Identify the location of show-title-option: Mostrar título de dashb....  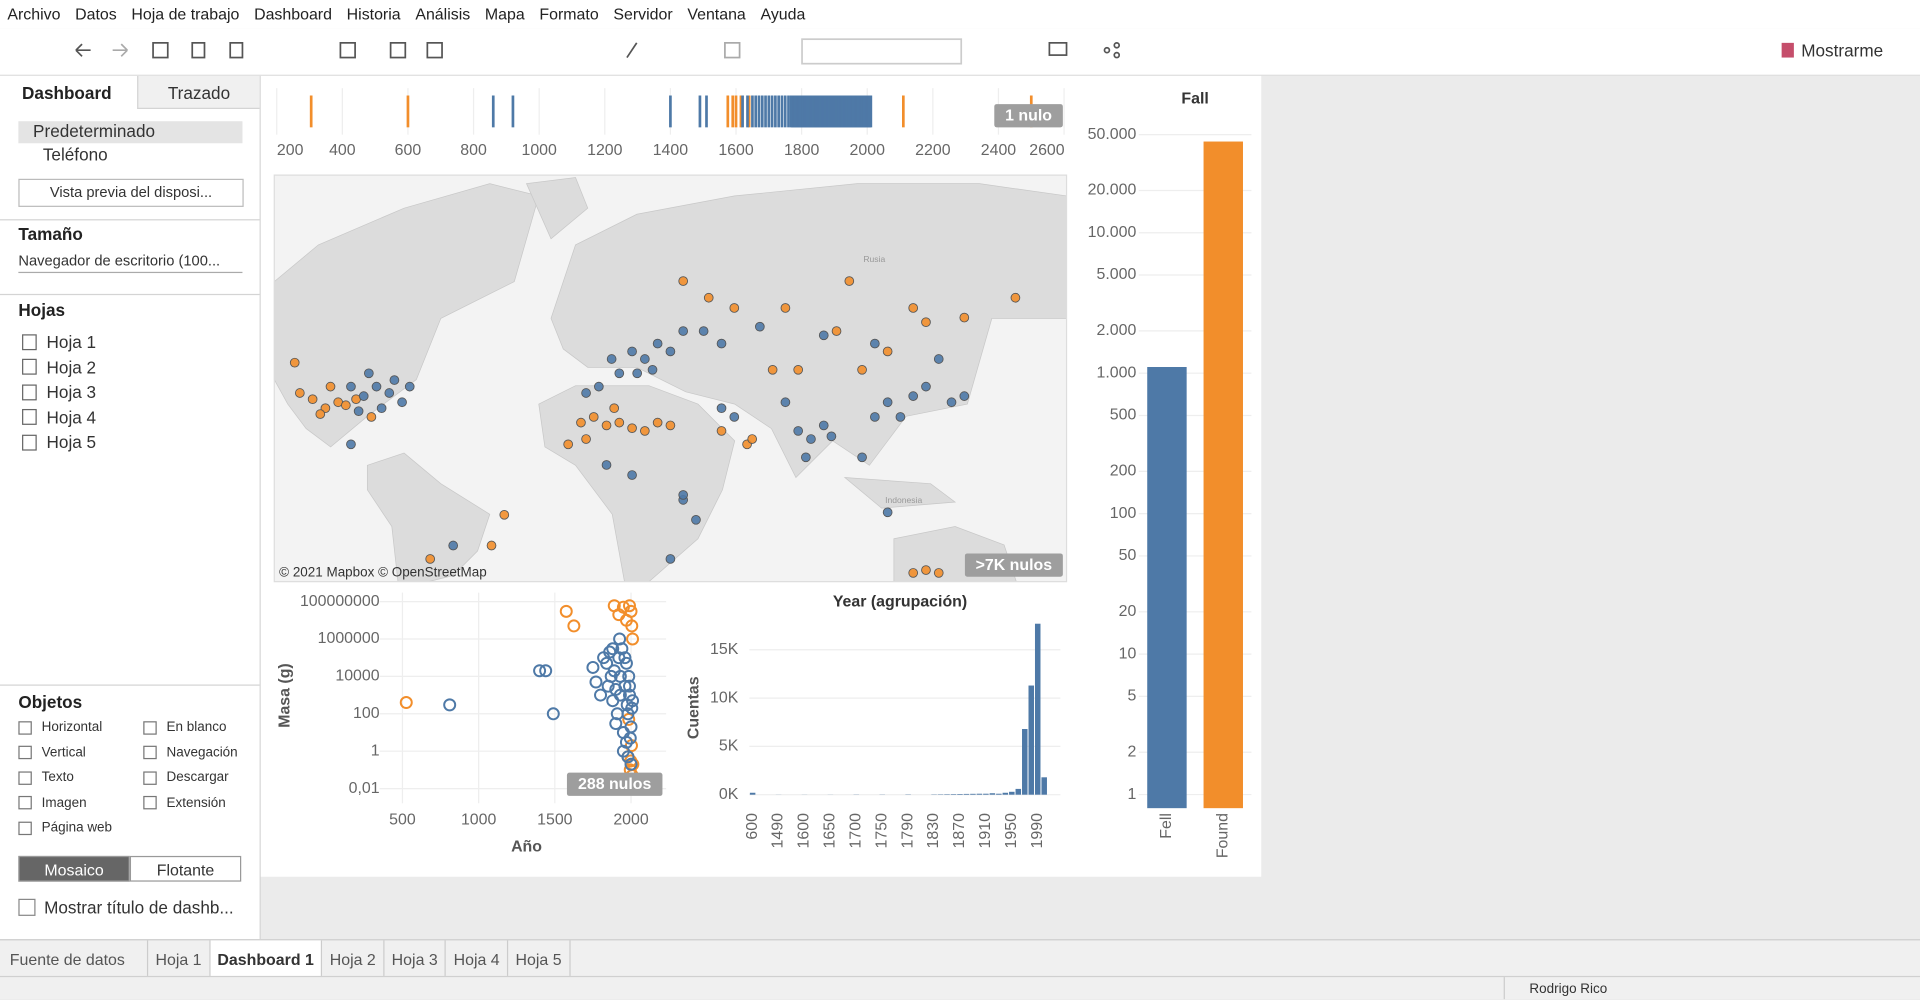
(126, 907).